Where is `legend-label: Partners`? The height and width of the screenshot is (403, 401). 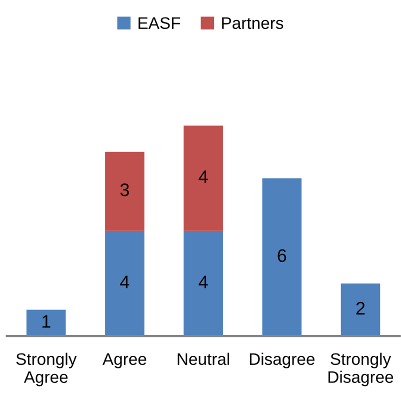
legend-label: Partners is located at coordinates (253, 23).